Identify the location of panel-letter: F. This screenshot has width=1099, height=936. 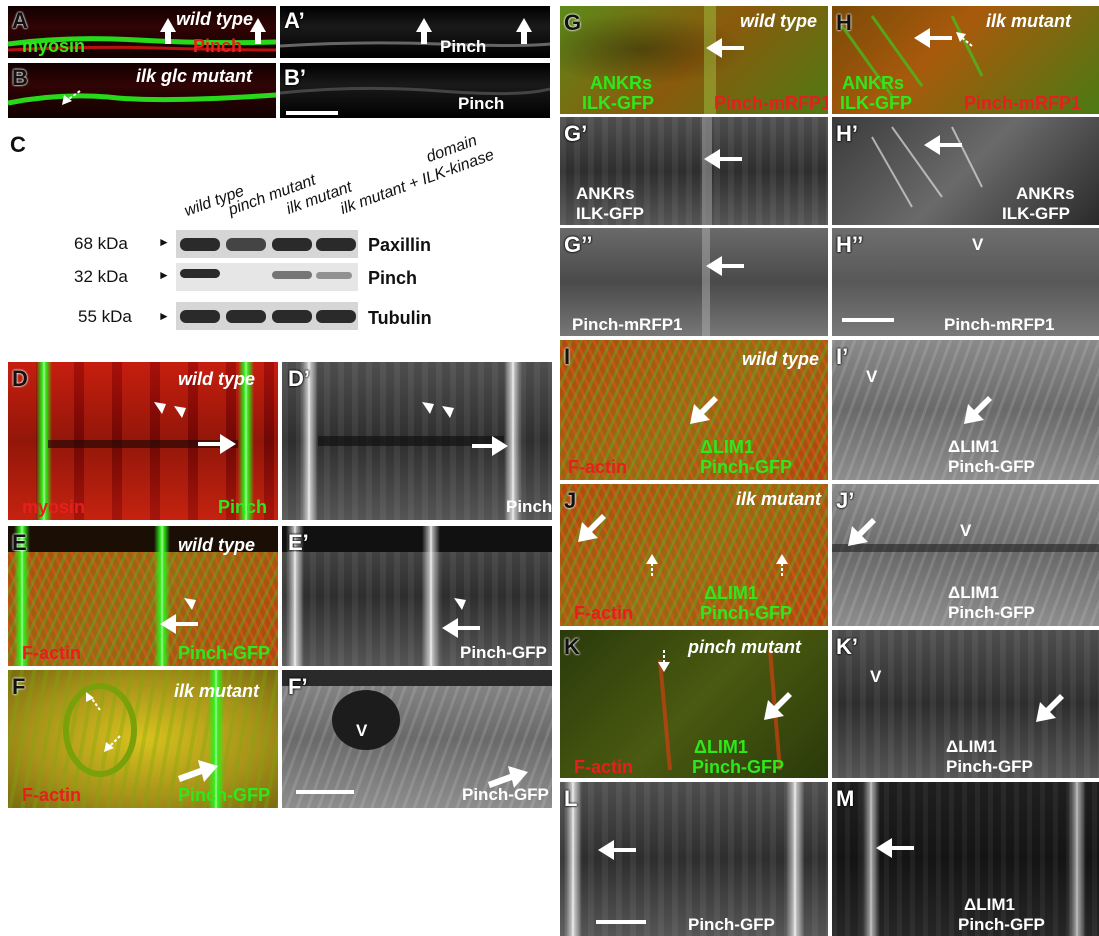
(19, 686).